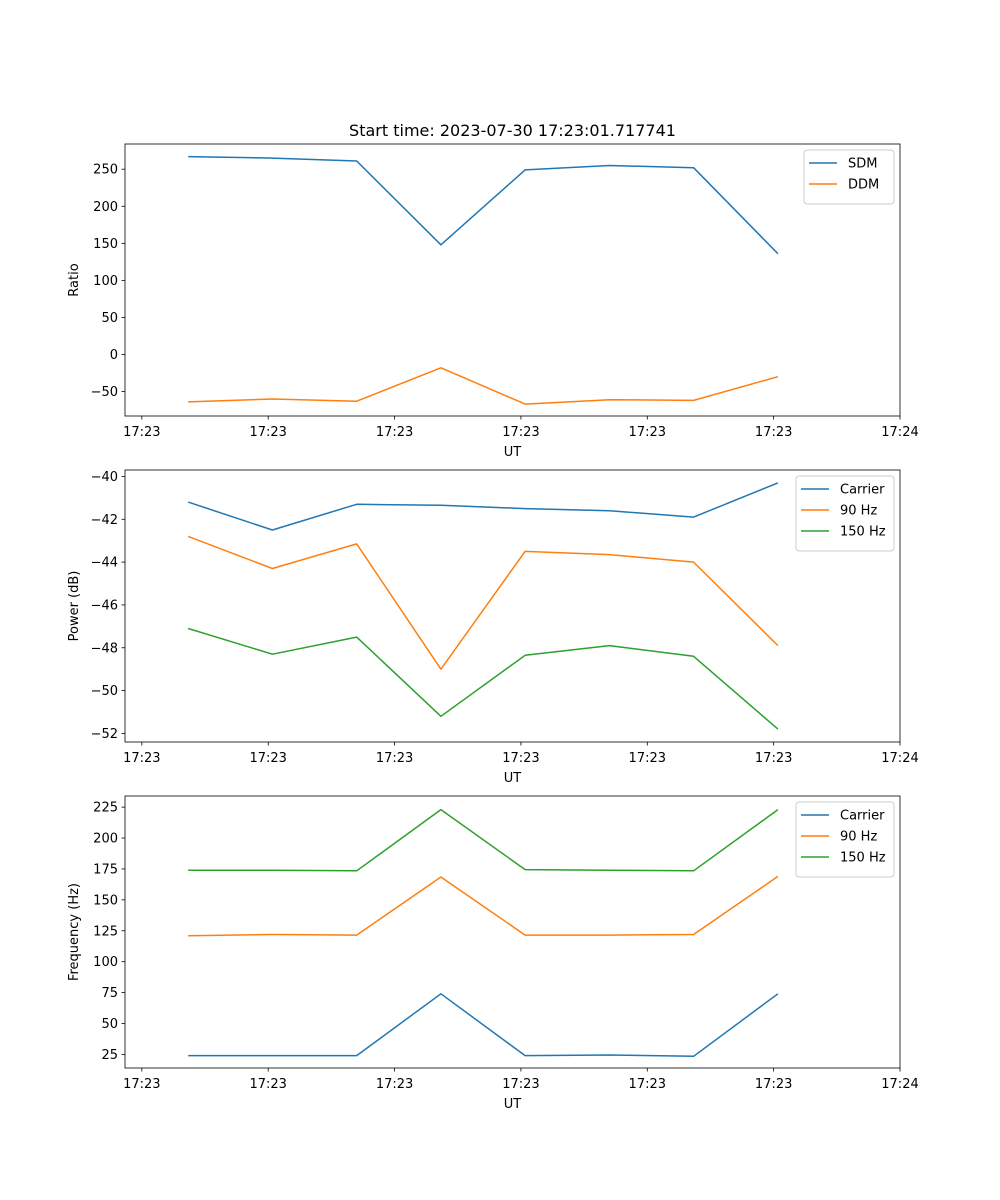 The width and height of the screenshot is (1000, 1200). I want to click on frequency-y-tick-label: 225, so click(105, 808).